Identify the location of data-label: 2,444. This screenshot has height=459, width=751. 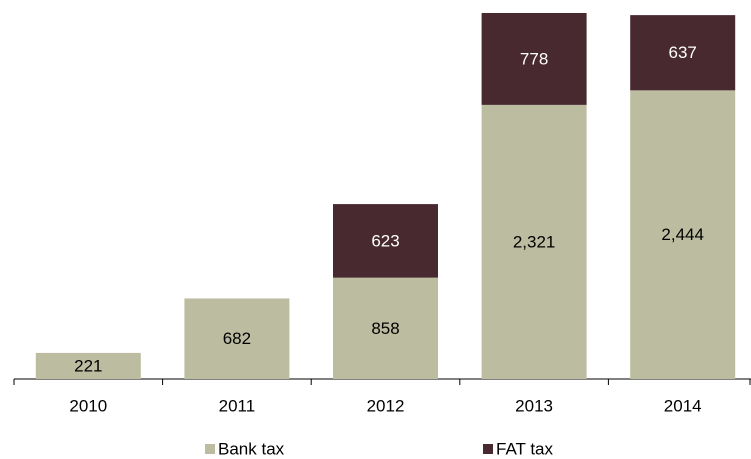
(682, 234).